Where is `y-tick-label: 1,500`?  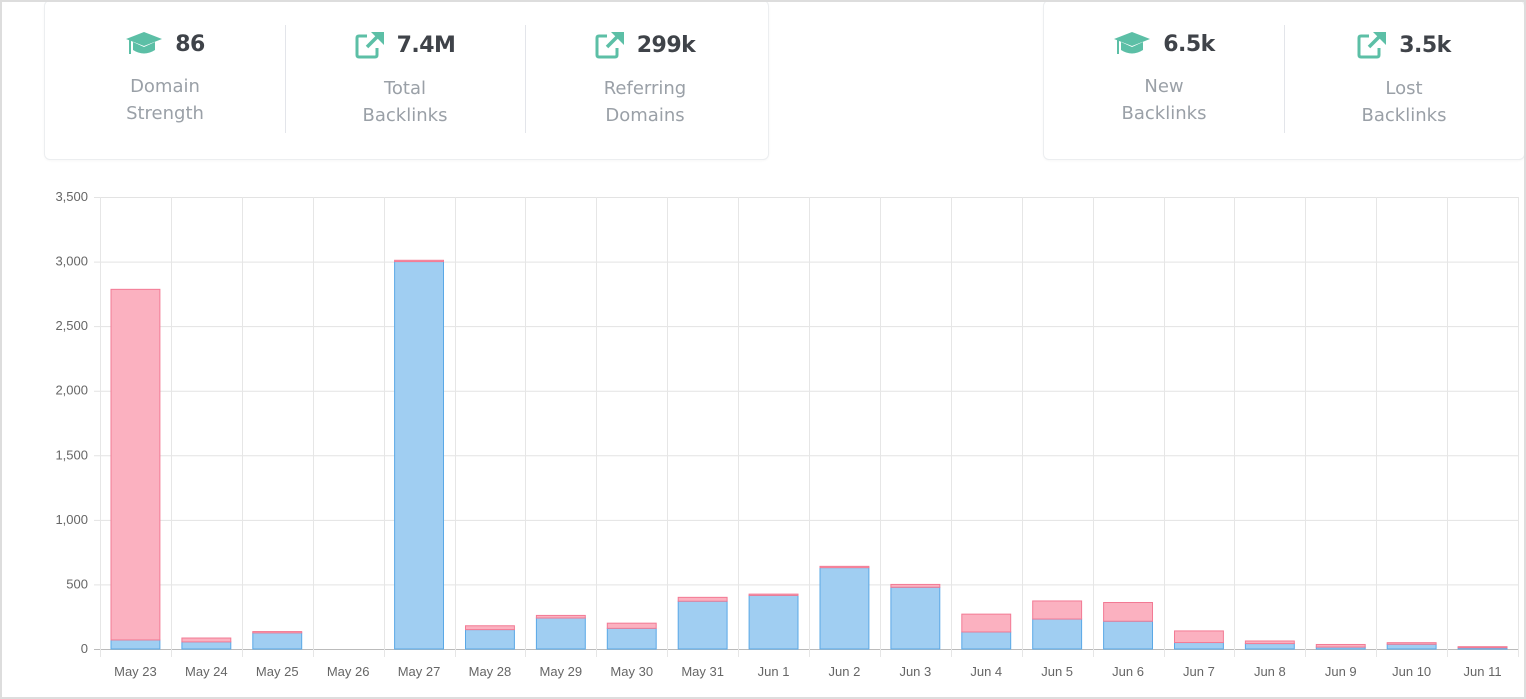
y-tick-label: 1,500 is located at coordinates (71, 454).